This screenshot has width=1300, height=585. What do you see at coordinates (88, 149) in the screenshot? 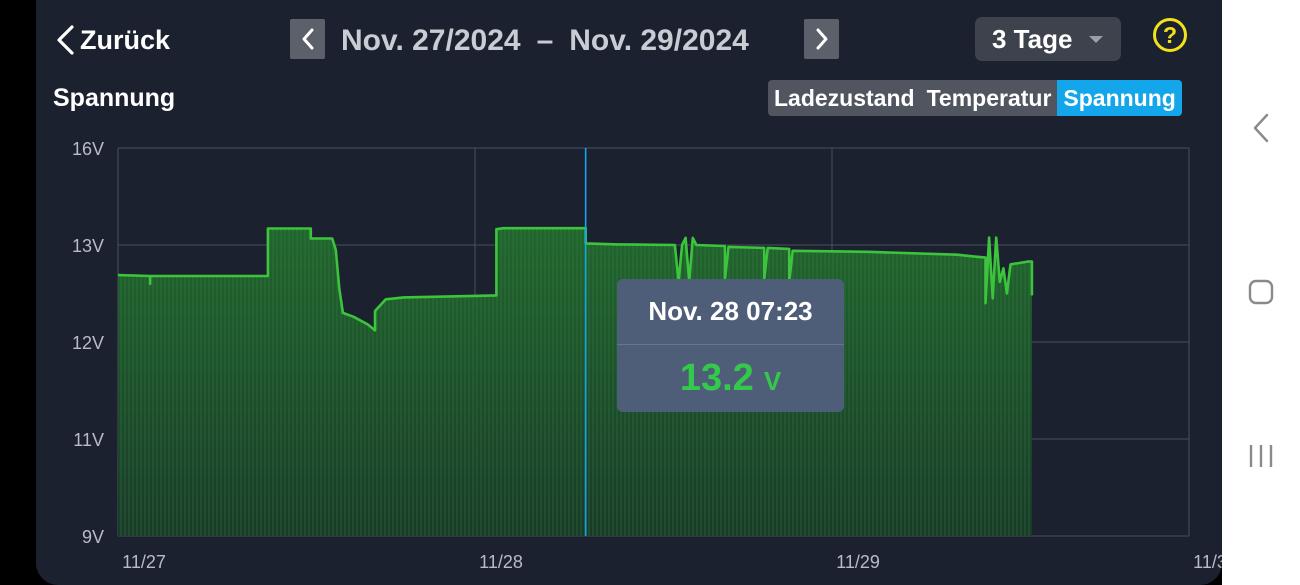
I see `y-tick-label: 16V` at bounding box center [88, 149].